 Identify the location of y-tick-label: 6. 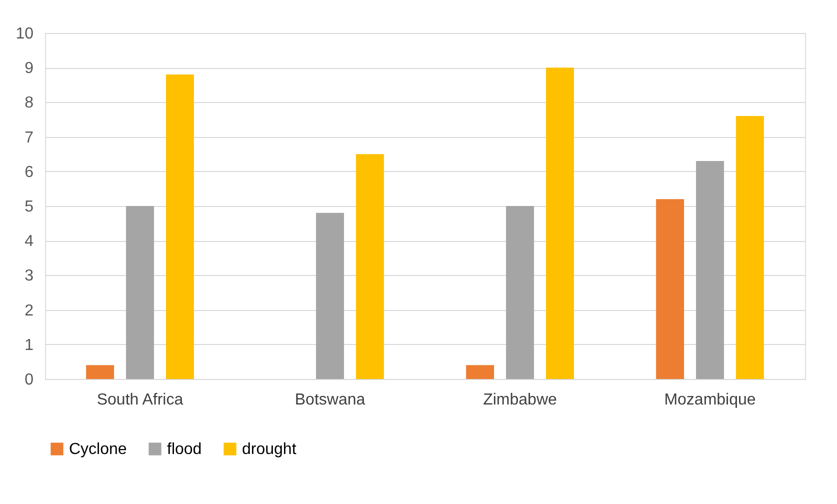
(29, 172).